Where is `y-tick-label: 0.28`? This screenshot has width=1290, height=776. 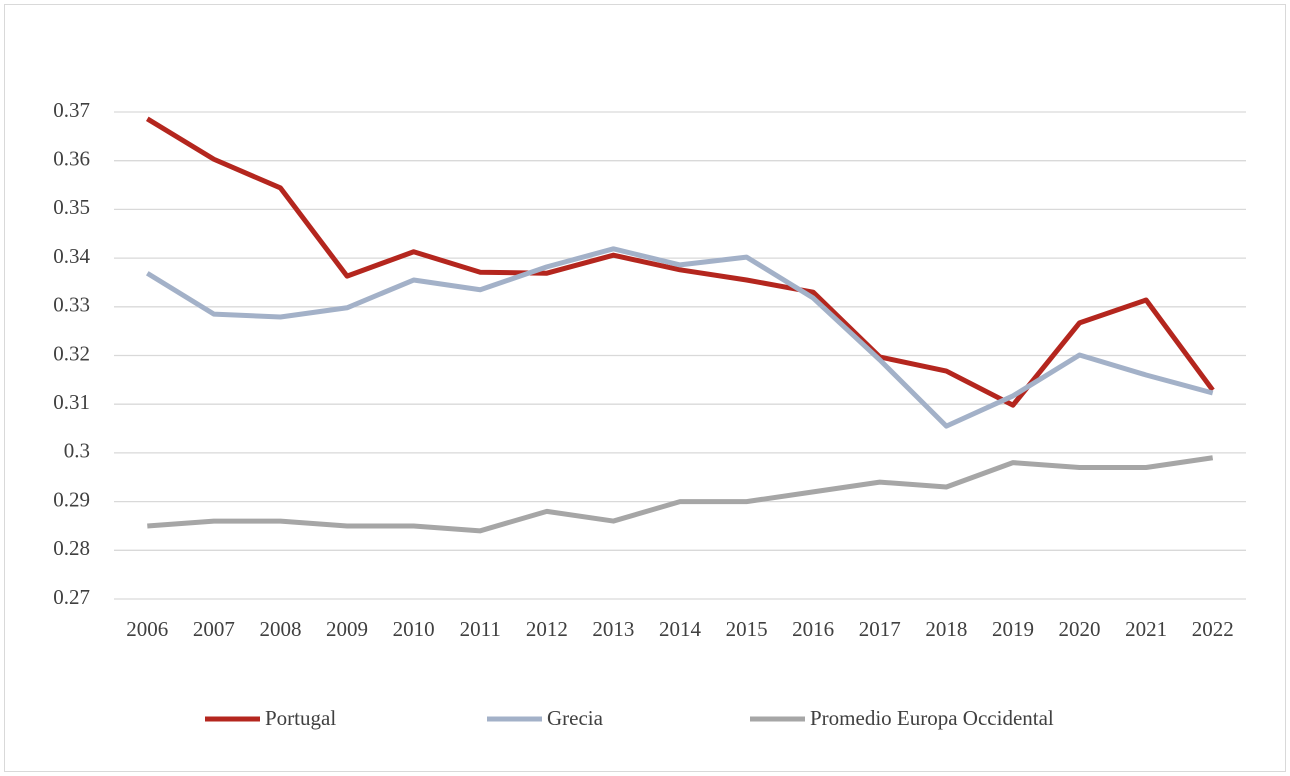 y-tick-label: 0.28 is located at coordinates (71, 548).